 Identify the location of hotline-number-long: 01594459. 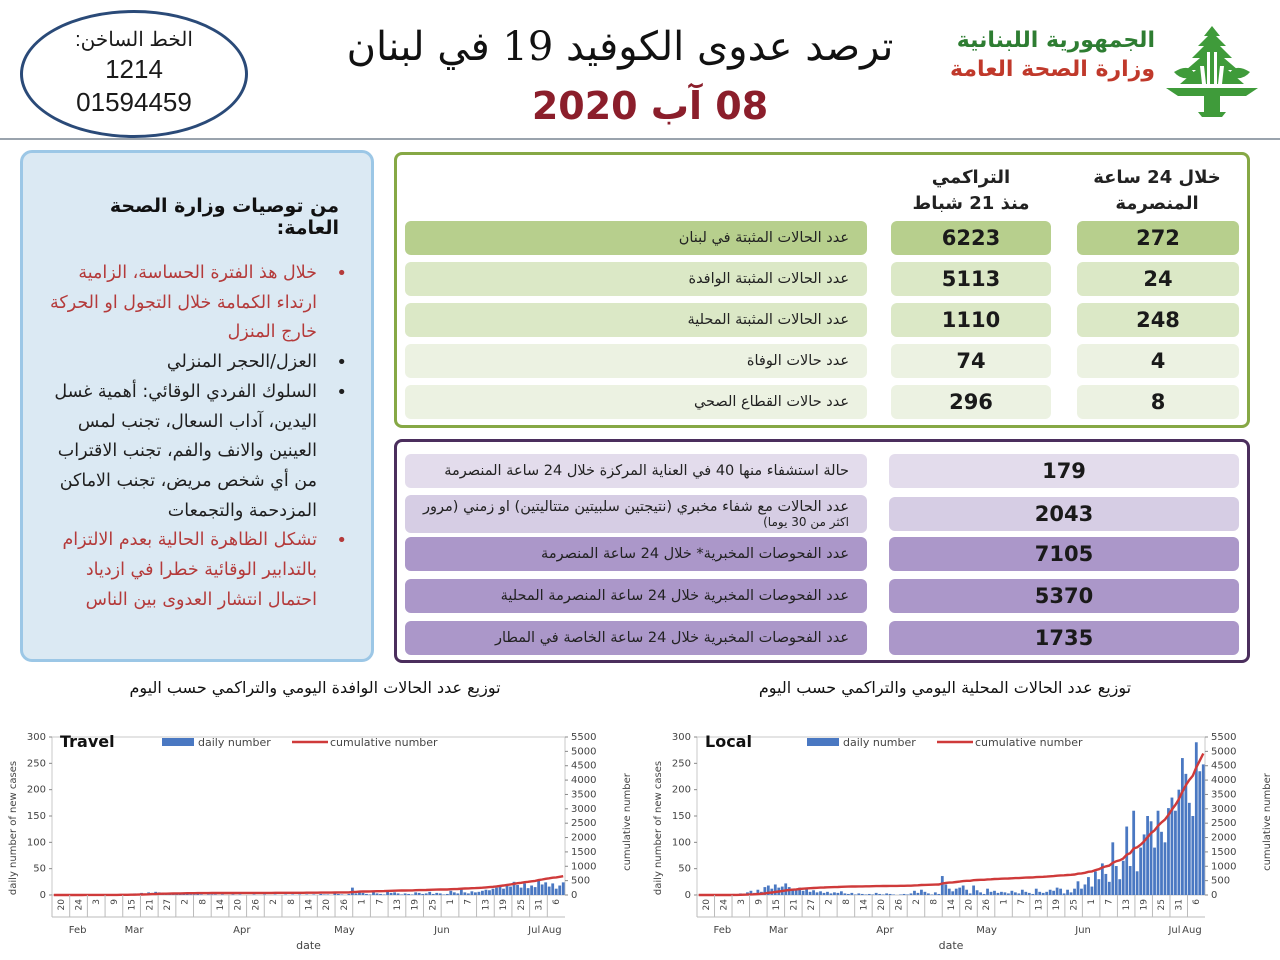
(134, 102).